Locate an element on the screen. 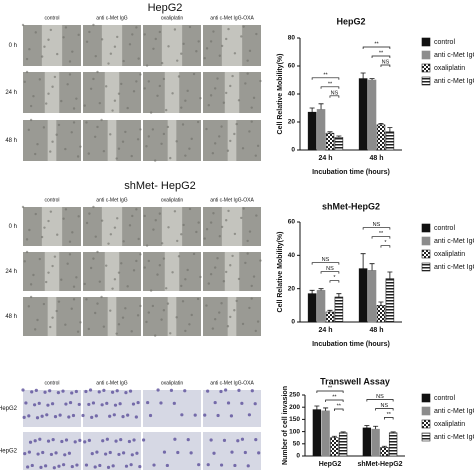 This screenshot has height=474, width=474. column-label: control is located at coordinates (51, 383).